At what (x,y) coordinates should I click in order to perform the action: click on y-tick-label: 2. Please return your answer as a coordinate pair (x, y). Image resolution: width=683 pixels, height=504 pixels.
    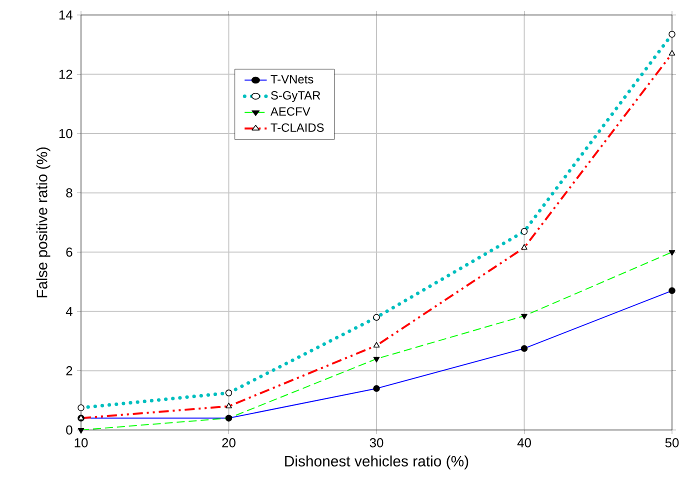
    Looking at the image, I should click on (69, 371).